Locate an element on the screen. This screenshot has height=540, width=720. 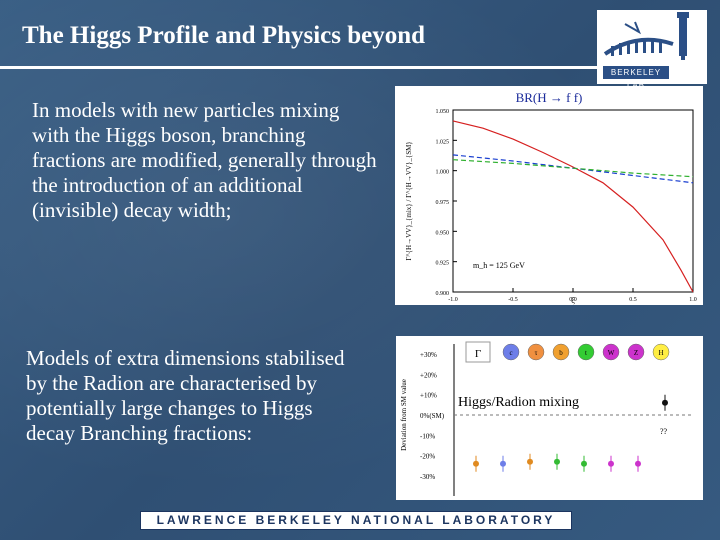
logo-graphic is located at coordinates (646, 36).